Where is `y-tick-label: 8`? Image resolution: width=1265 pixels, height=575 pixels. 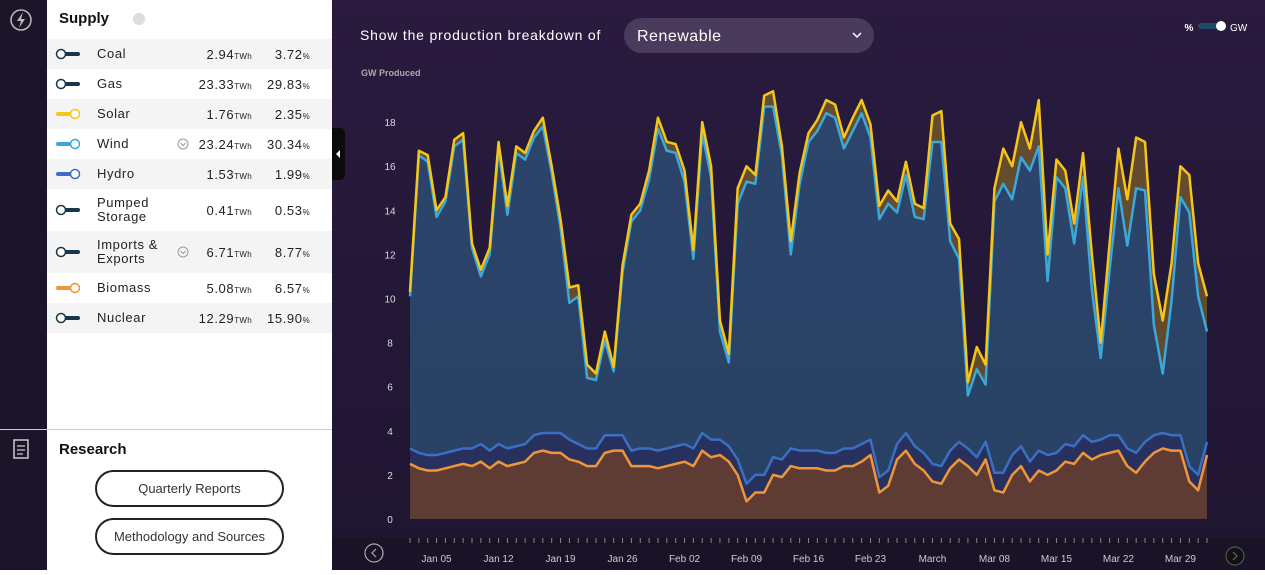
y-tick-label: 8 is located at coordinates (390, 344).